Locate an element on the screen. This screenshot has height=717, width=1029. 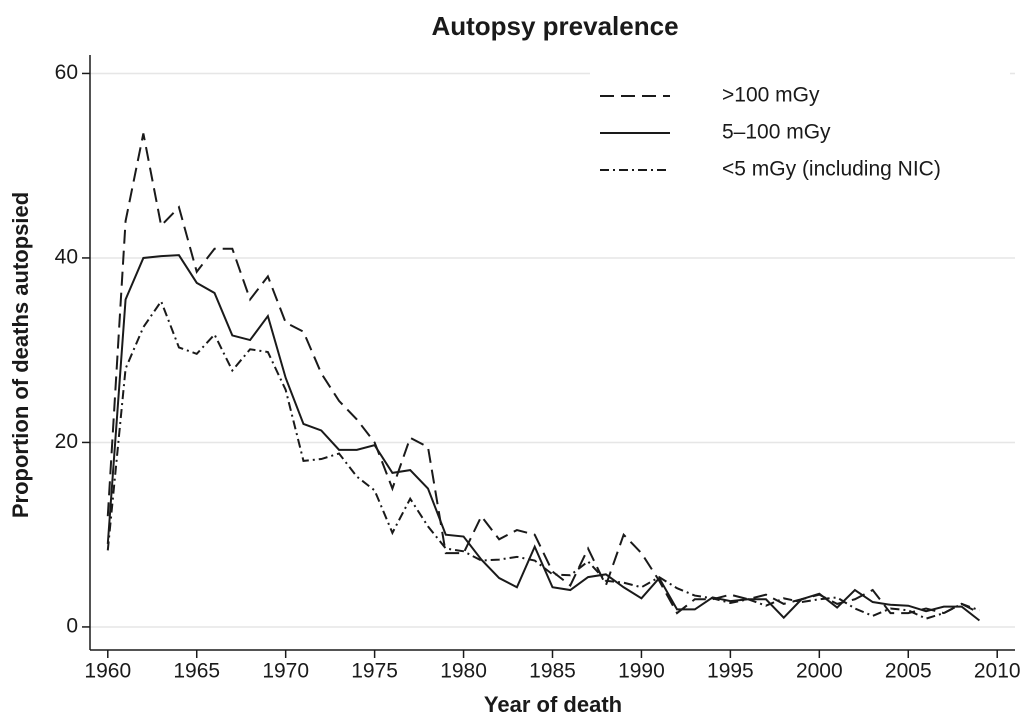
x-tick-label: 2010 is located at coordinates (997, 671).